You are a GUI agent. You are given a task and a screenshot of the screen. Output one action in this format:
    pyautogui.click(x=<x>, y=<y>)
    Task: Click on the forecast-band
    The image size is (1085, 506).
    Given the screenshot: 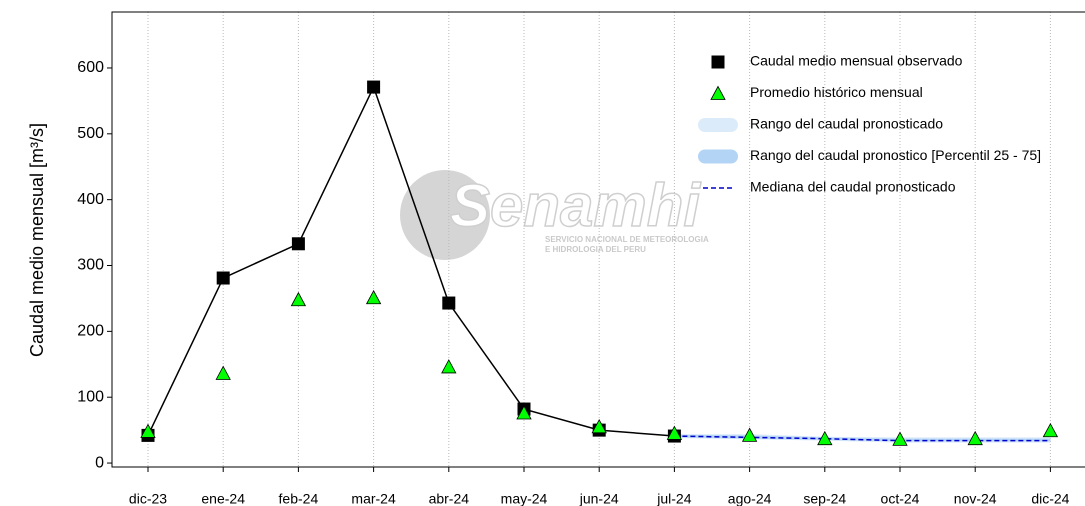 What is the action you would take?
    pyautogui.click(x=862, y=438)
    